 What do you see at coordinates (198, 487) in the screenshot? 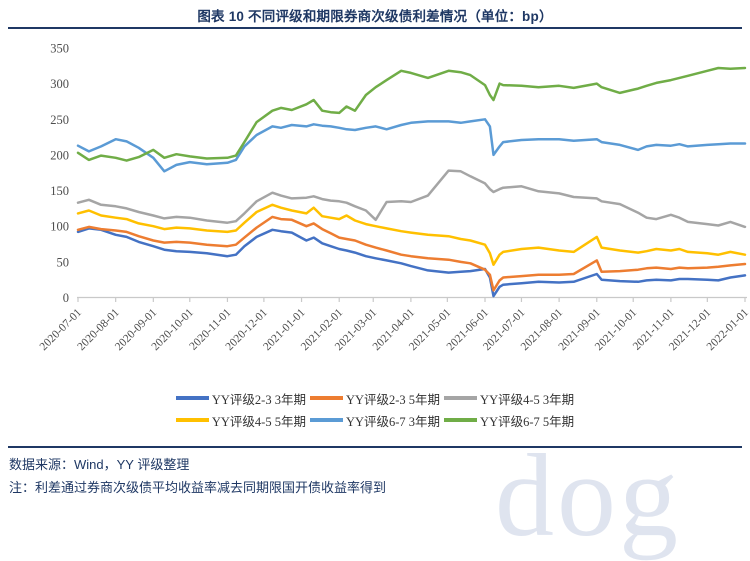
I see `calculation-note: 注：利差通过券商次级债平均收益率减去同期限国开债收益率得到` at bounding box center [198, 487].